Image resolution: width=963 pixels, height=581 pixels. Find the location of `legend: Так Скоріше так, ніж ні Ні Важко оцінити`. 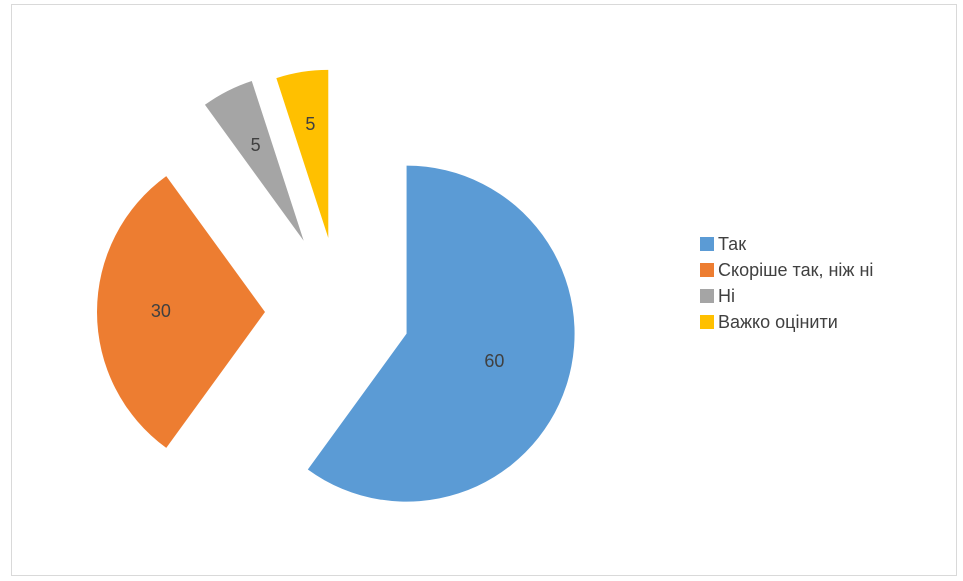

legend: Так Скоріше так, ніж ні Ні Важко оцінити is located at coordinates (786, 283).